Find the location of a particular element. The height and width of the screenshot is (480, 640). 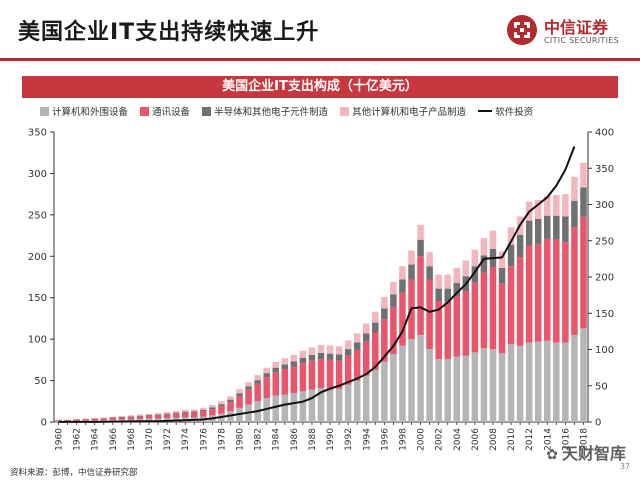

x-tick-label: 1960 is located at coordinates (60, 439).